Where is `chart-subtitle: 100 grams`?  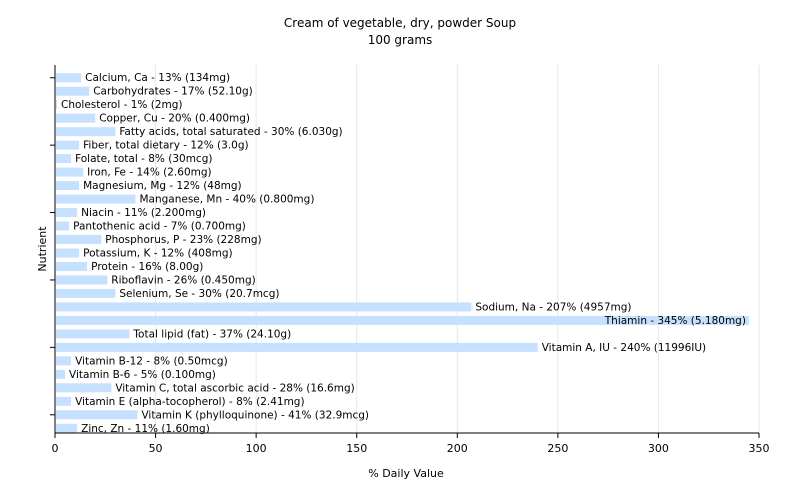 chart-subtitle: 100 grams is located at coordinates (400, 40).